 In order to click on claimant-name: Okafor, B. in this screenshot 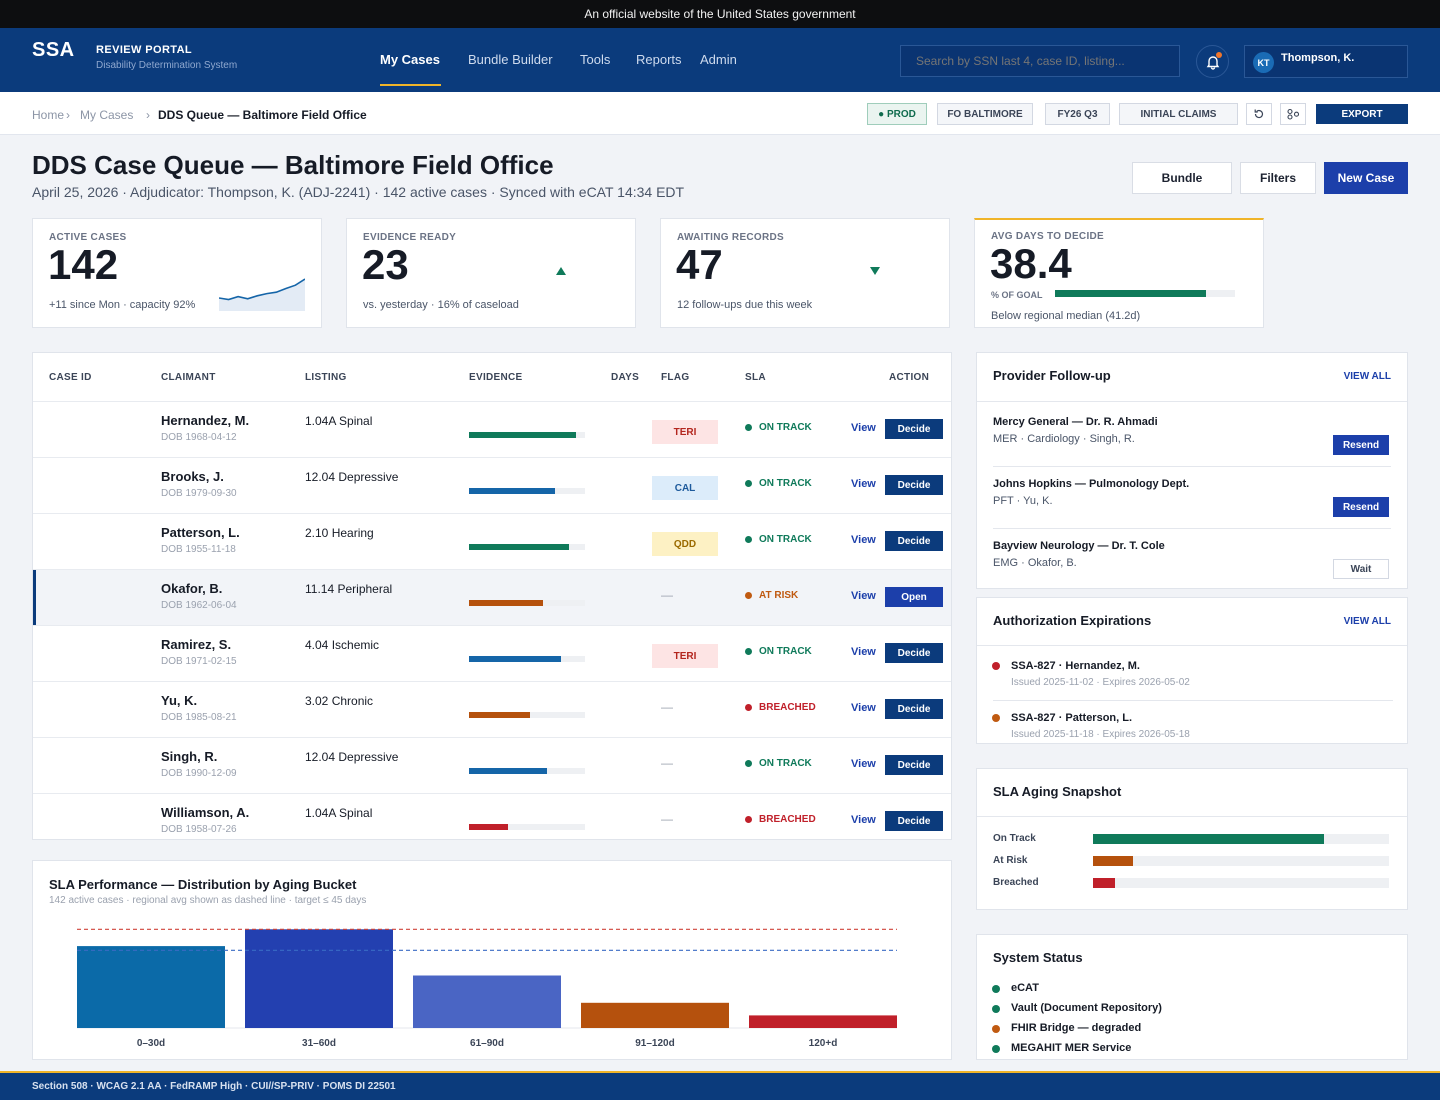, I will do `click(192, 588)`.